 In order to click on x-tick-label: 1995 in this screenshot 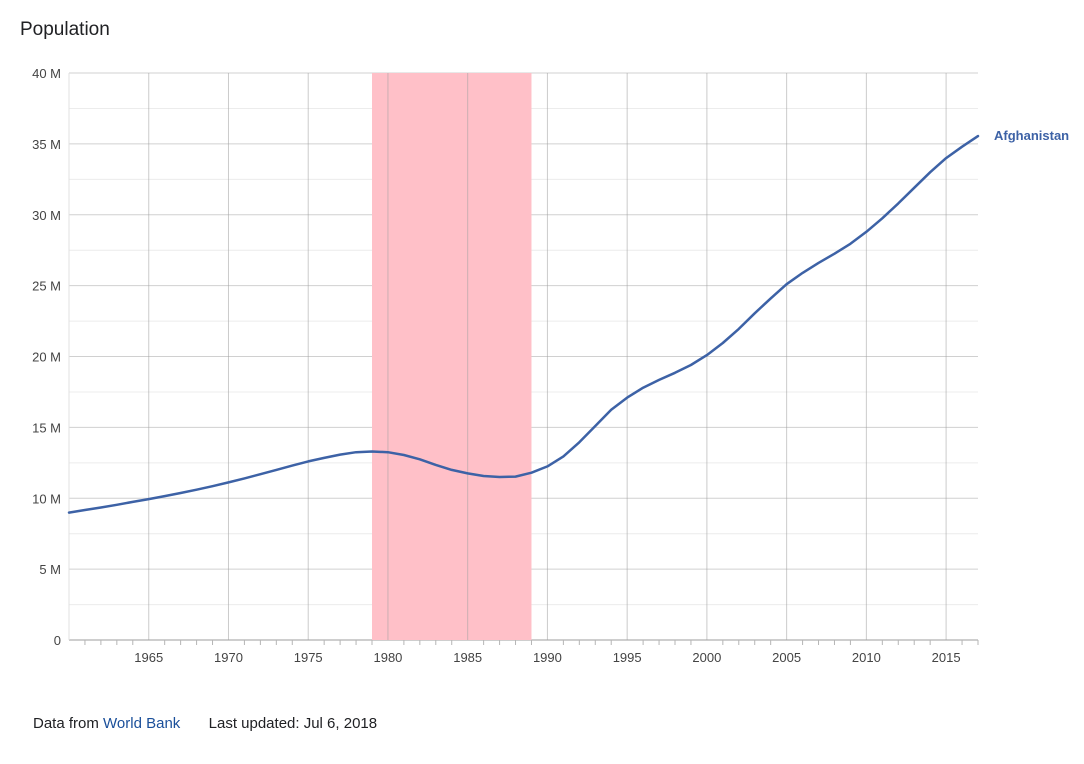, I will do `click(627, 657)`.